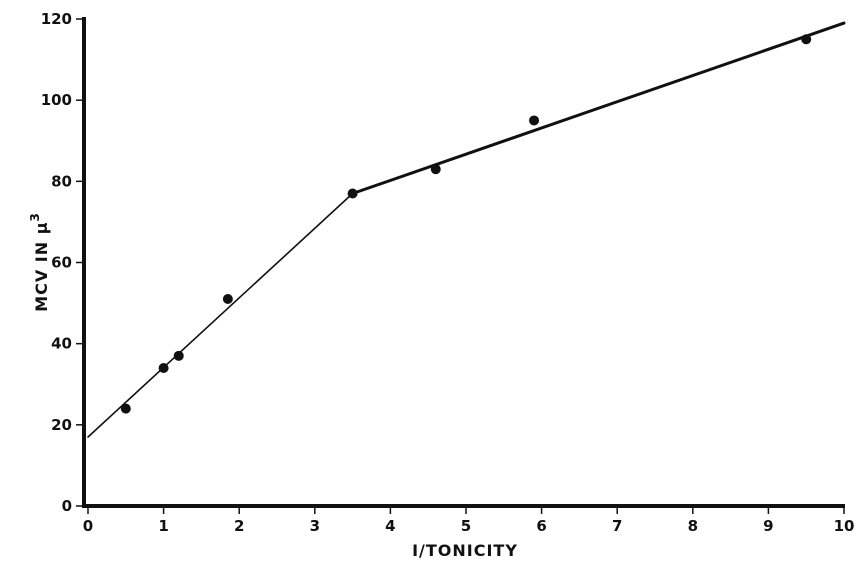  Describe the element at coordinates (61, 344) in the screenshot. I see `y-tick-label: 40` at that location.